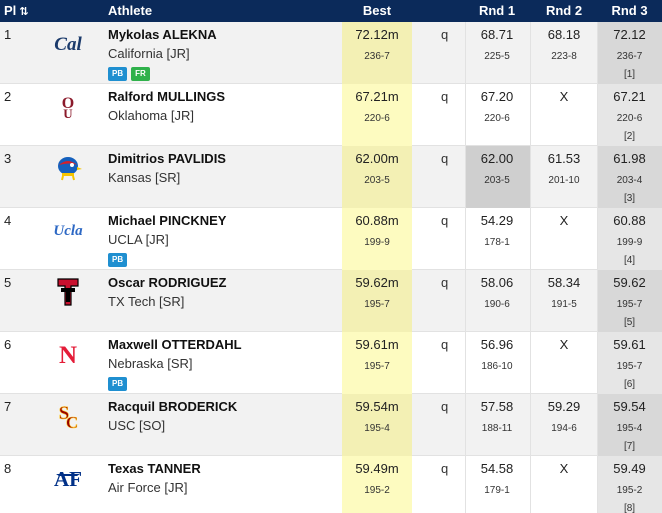 This screenshot has height=513, width=662. What do you see at coordinates (162, 34) in the screenshot?
I see `athlete-name: Mykolas ALEKNA` at bounding box center [162, 34].